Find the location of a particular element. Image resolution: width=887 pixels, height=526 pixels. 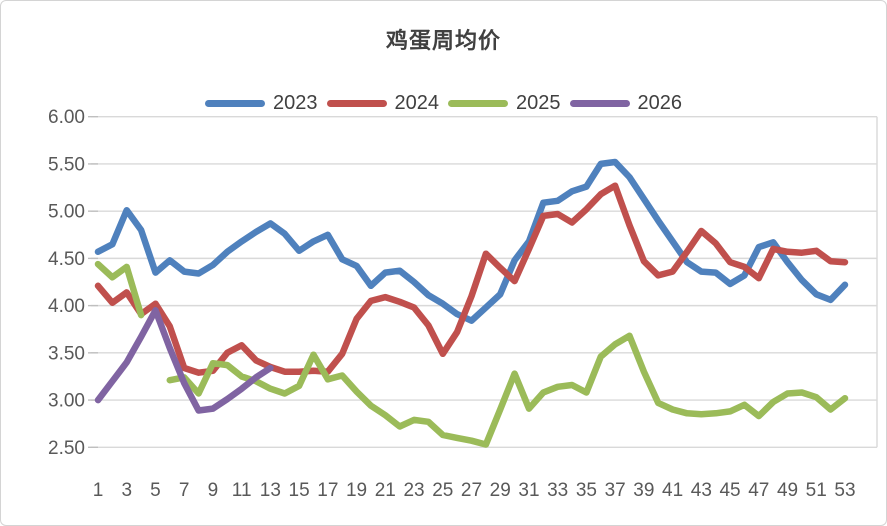

x-axis-label: 19 is located at coordinates (356, 490).